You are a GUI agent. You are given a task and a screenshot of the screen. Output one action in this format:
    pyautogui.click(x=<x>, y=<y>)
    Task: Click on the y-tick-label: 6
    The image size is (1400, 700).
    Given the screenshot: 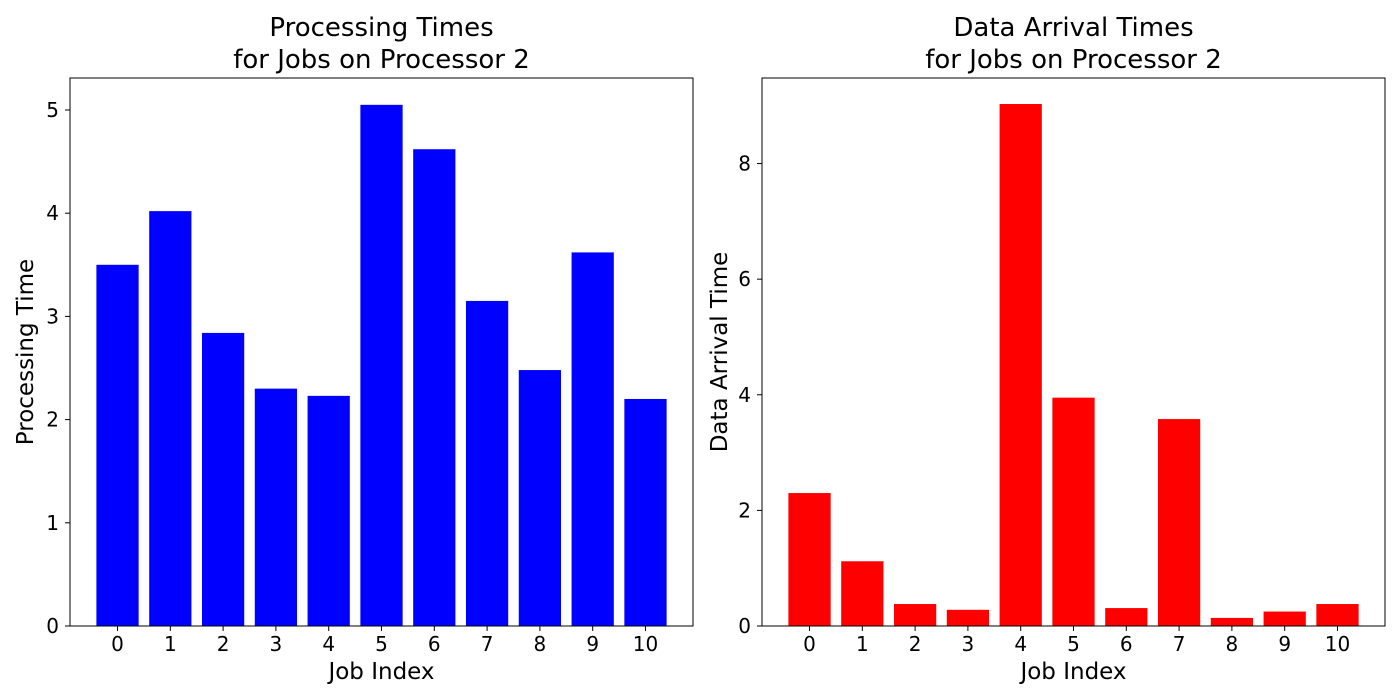 What is the action you would take?
    pyautogui.click(x=744, y=279)
    